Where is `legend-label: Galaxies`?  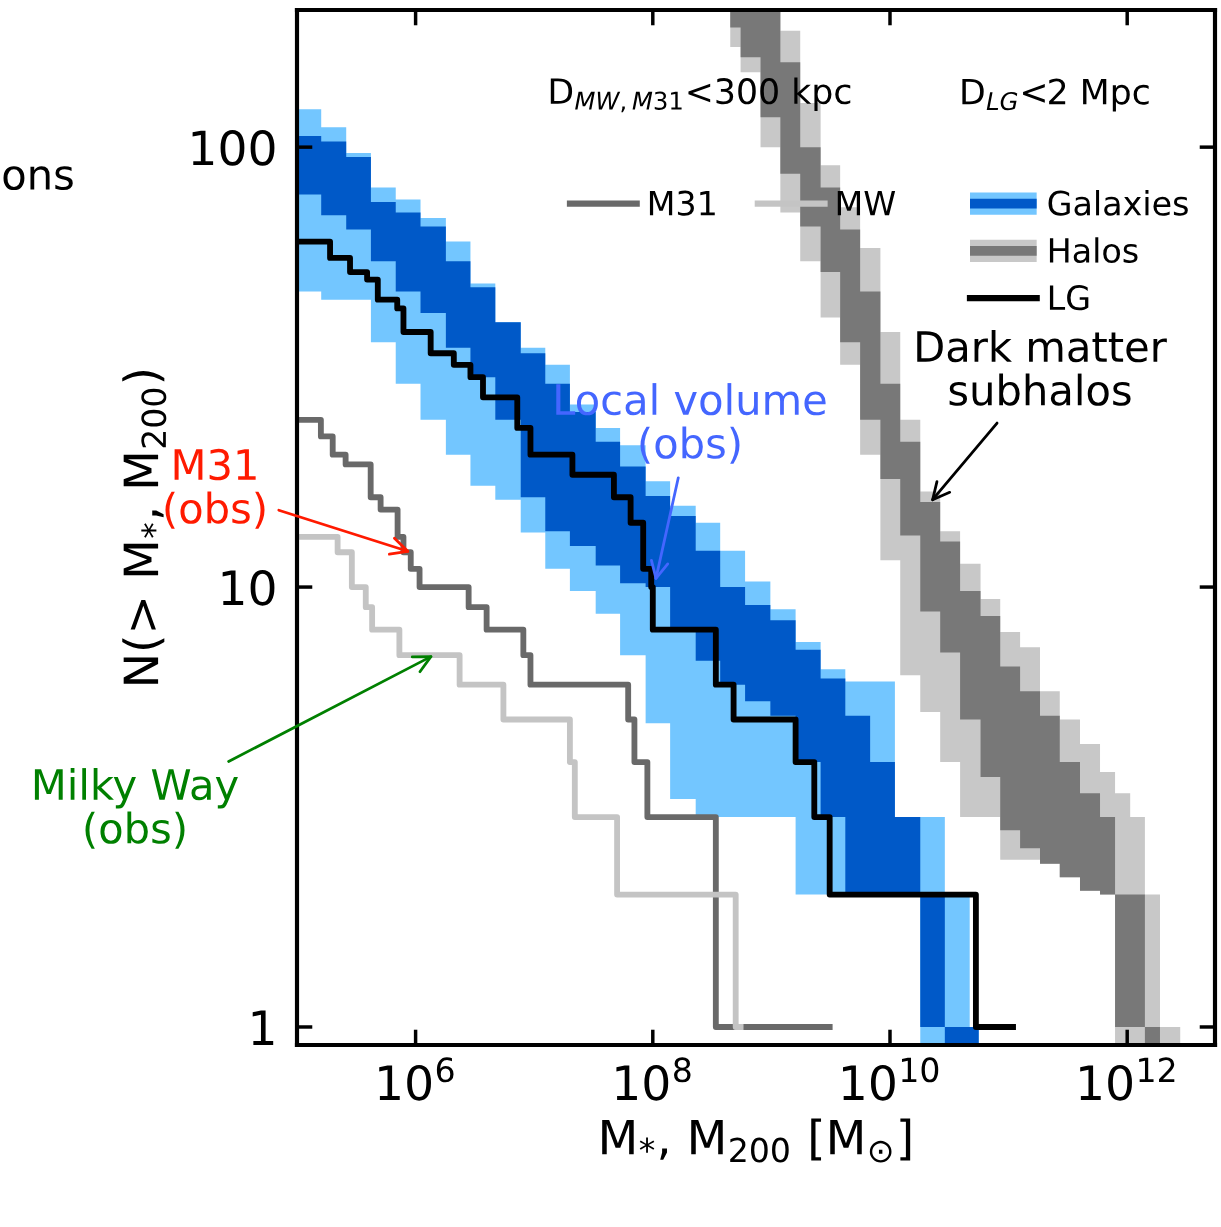 legend-label: Galaxies is located at coordinates (1118, 203).